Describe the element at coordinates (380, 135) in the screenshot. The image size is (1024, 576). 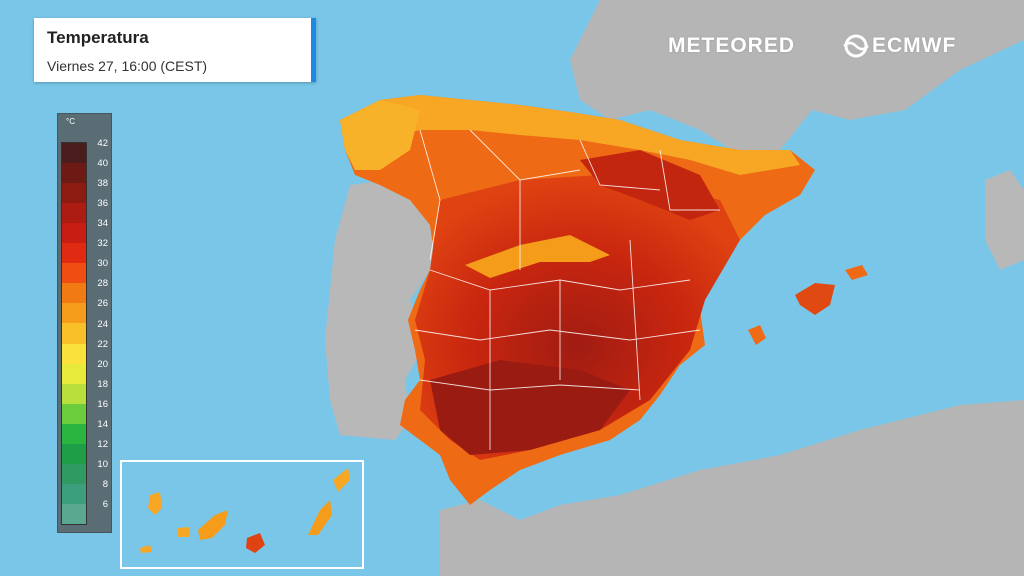
I see `galicia-band` at that location.